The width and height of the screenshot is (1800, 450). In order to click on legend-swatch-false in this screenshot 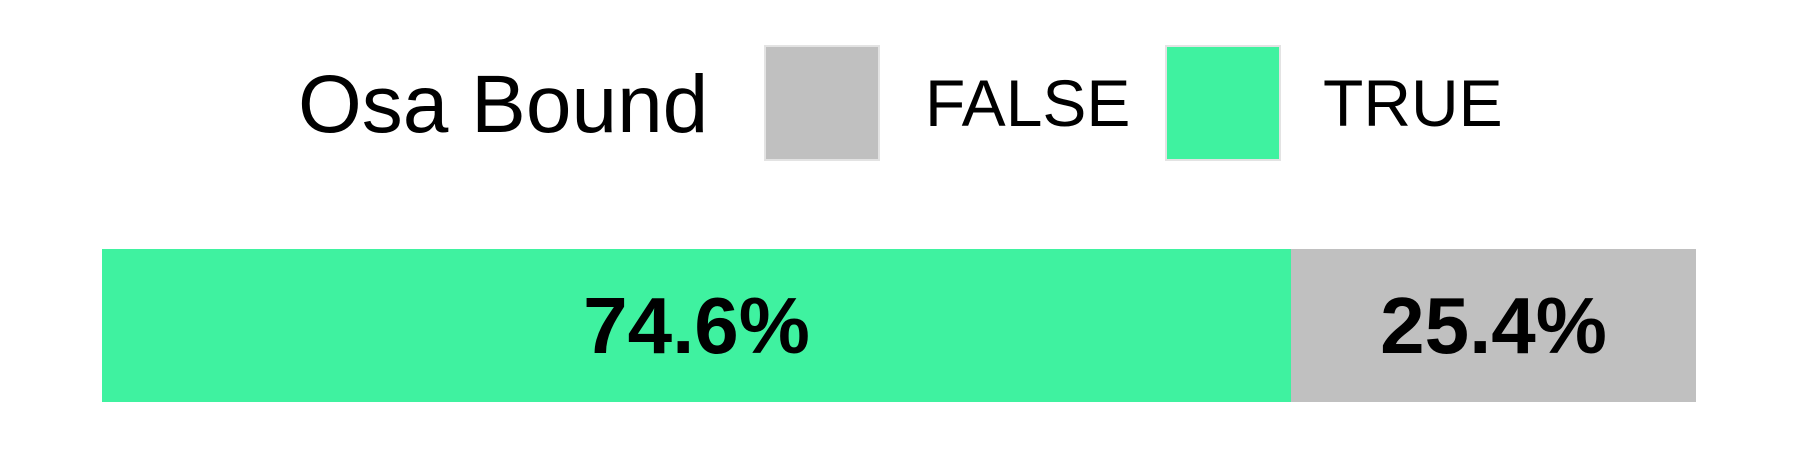, I will do `click(822, 103)`.